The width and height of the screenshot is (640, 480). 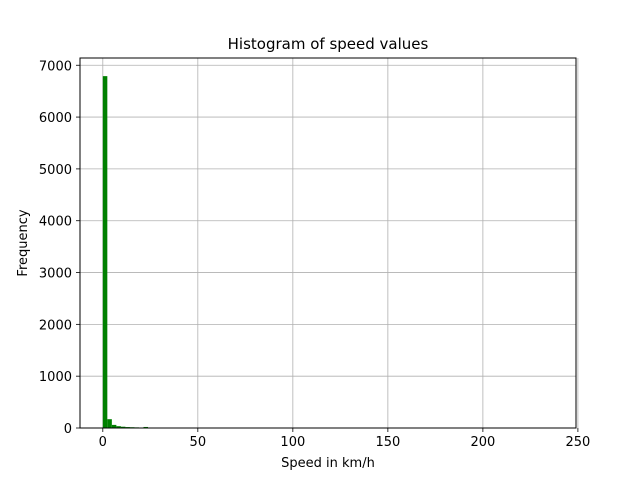 What do you see at coordinates (55, 377) in the screenshot?
I see `y-tick-label-1: 1000` at bounding box center [55, 377].